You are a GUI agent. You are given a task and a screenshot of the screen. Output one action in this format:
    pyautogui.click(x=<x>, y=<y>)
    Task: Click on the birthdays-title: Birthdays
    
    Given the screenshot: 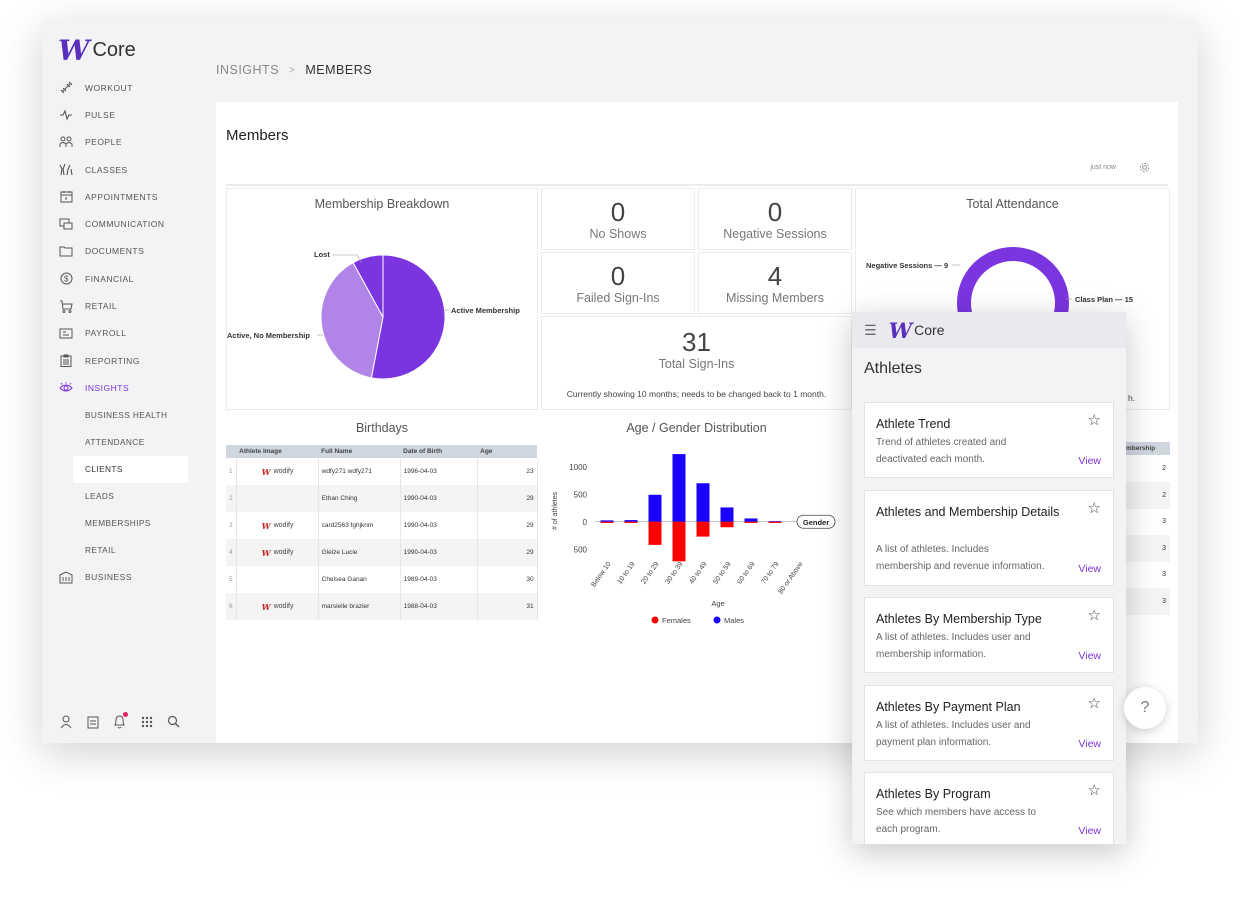 What is the action you would take?
    pyautogui.click(x=382, y=428)
    